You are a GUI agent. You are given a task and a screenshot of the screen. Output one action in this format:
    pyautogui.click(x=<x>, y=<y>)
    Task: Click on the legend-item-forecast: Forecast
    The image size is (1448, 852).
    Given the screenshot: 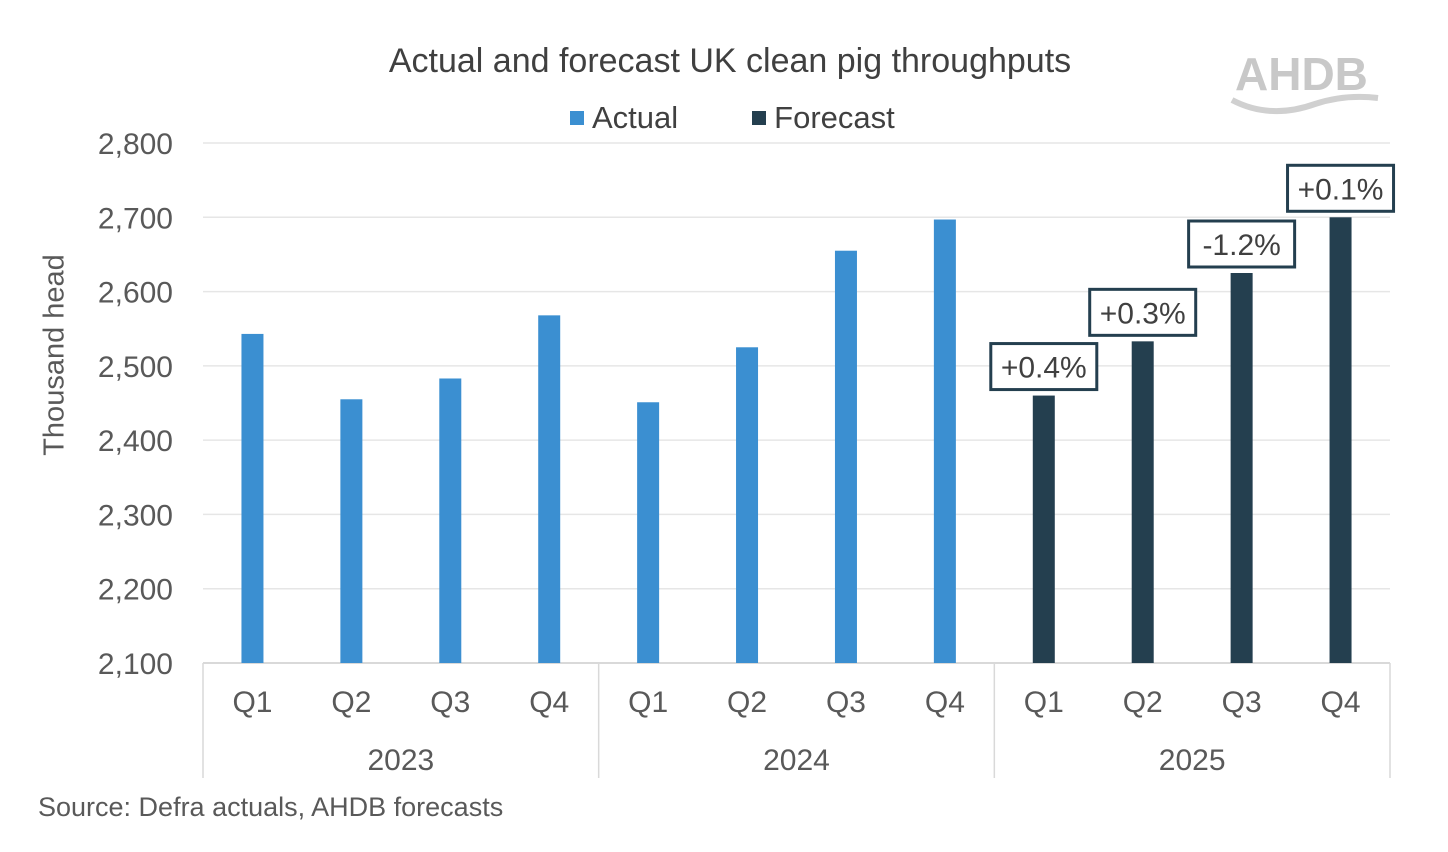 What is the action you would take?
    pyautogui.click(x=823, y=118)
    